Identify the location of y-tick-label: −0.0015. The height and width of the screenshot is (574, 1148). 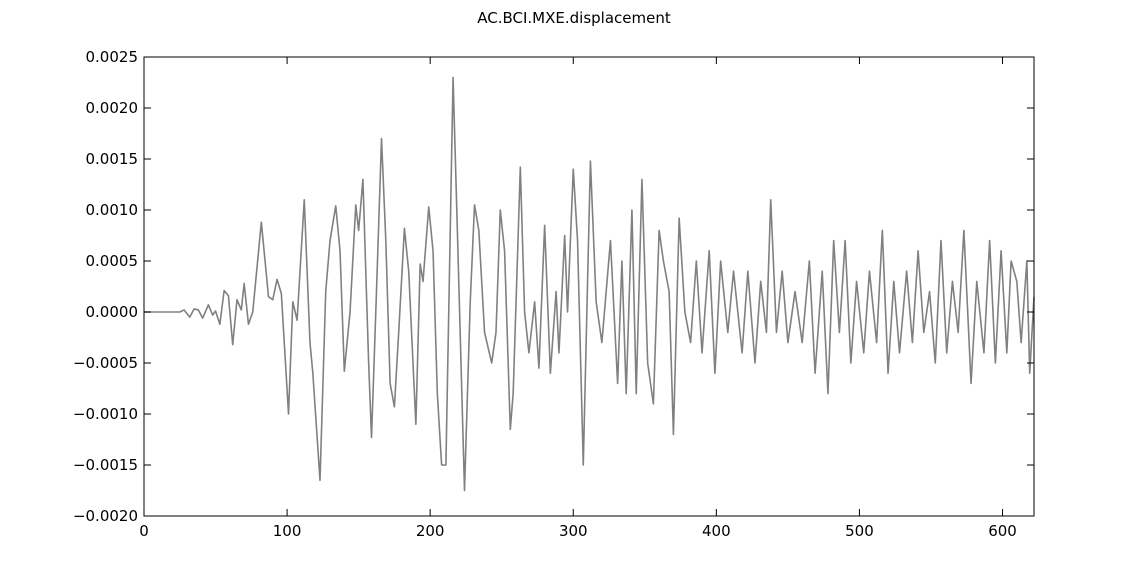
(105, 465).